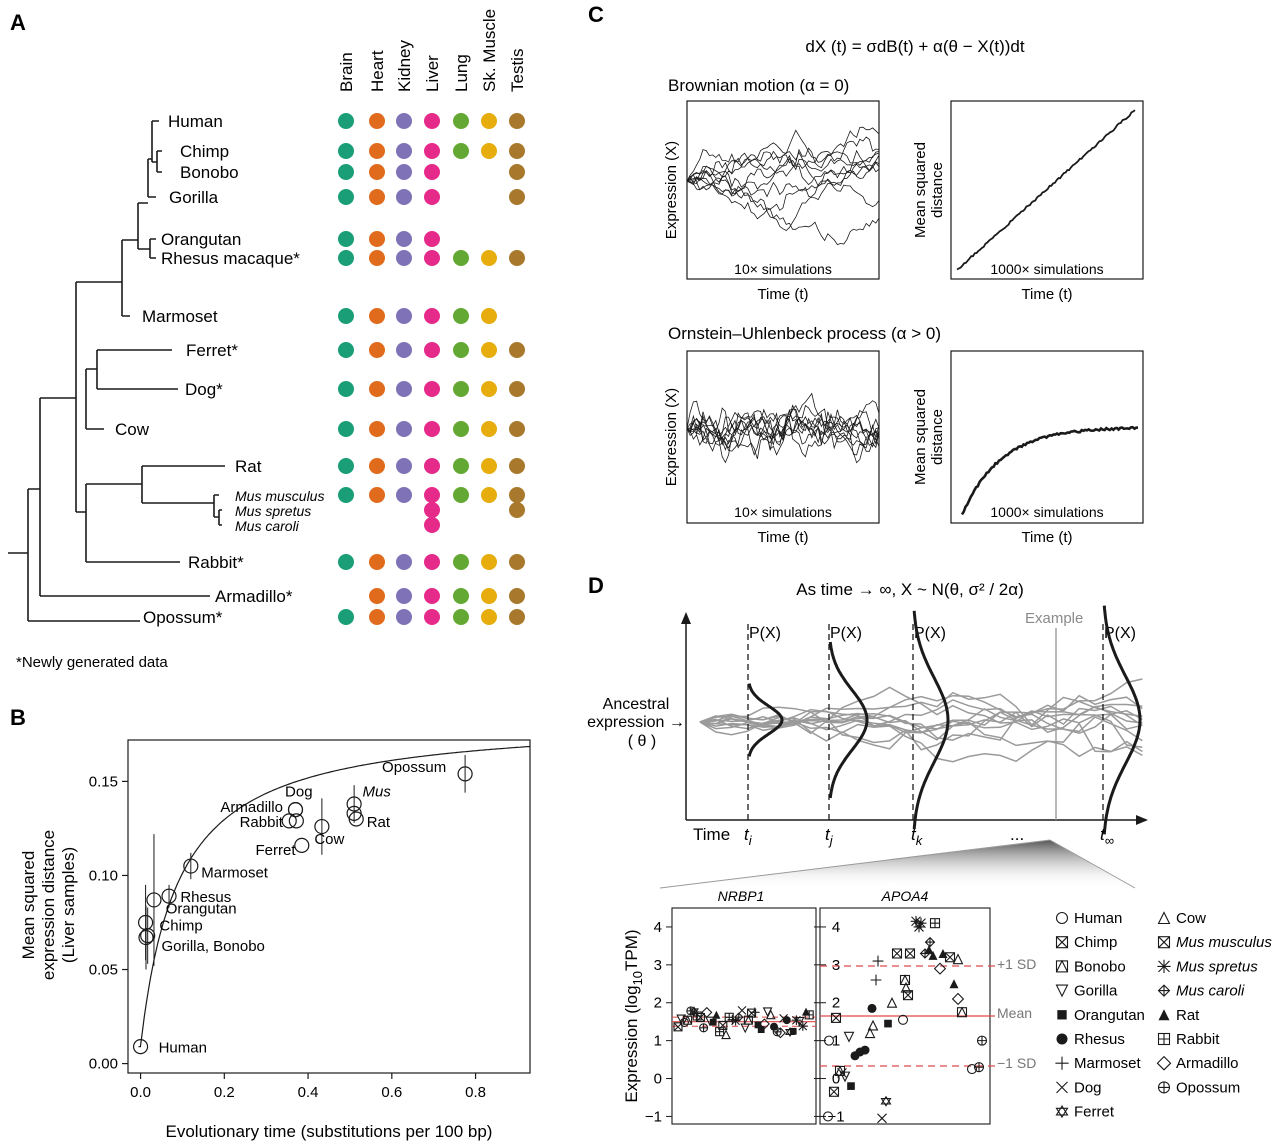 The height and width of the screenshot is (1141, 1280). I want to click on b-ytick-label: 0.10, so click(103, 875).